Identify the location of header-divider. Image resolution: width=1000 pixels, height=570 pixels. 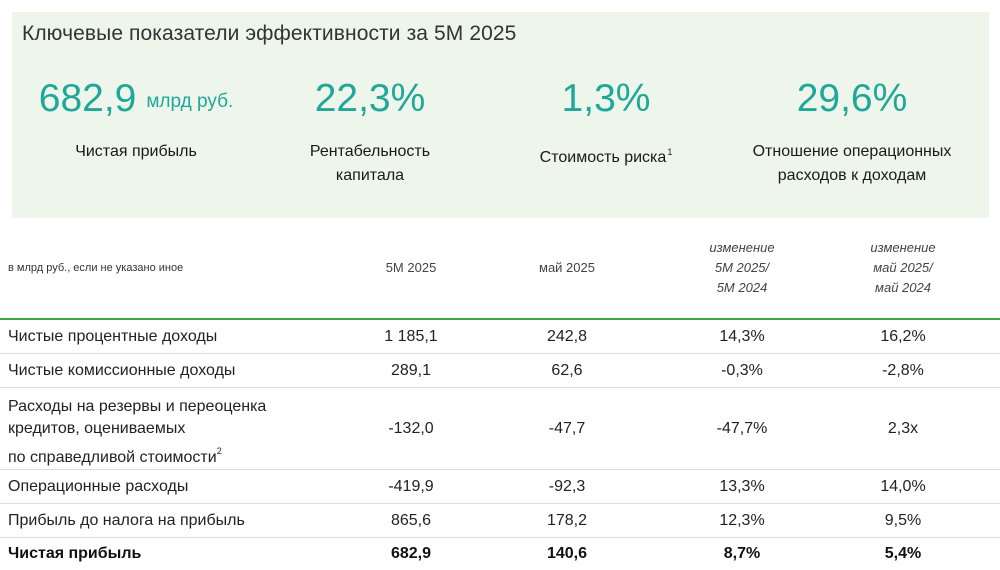
(500, 319).